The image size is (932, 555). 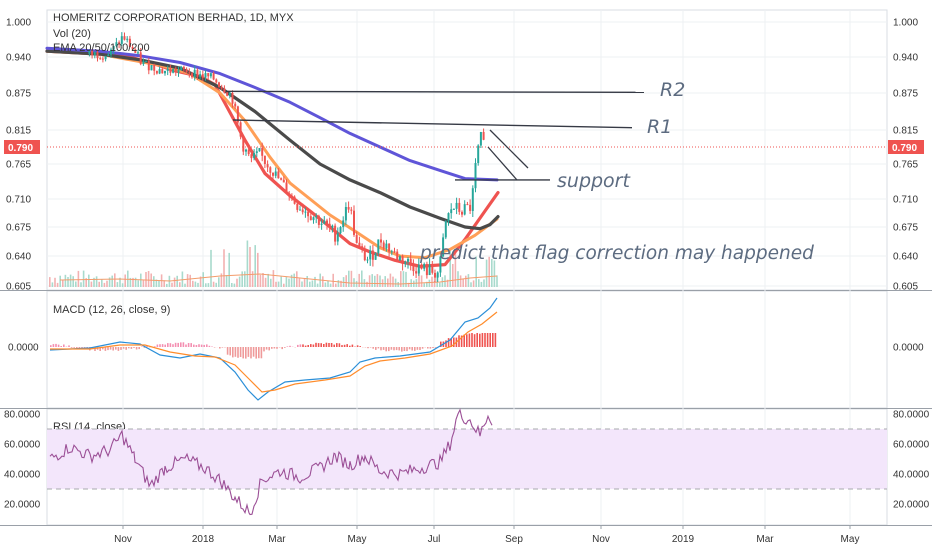 I want to click on y-tick-label-left: 0.765, so click(x=18, y=165).